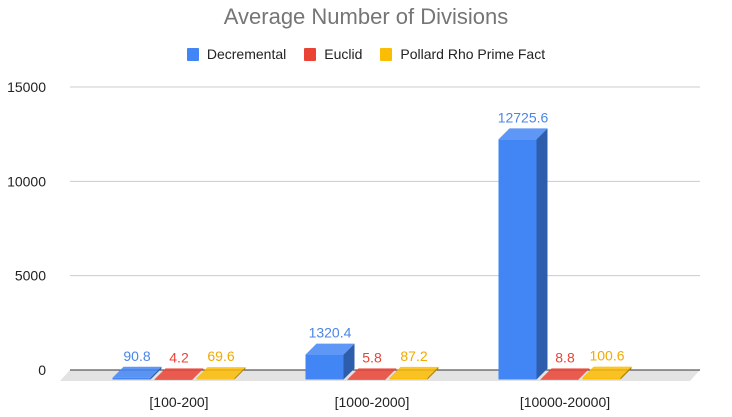 This screenshot has height=417, width=732. I want to click on y-tick-label: 15000, so click(26, 87).